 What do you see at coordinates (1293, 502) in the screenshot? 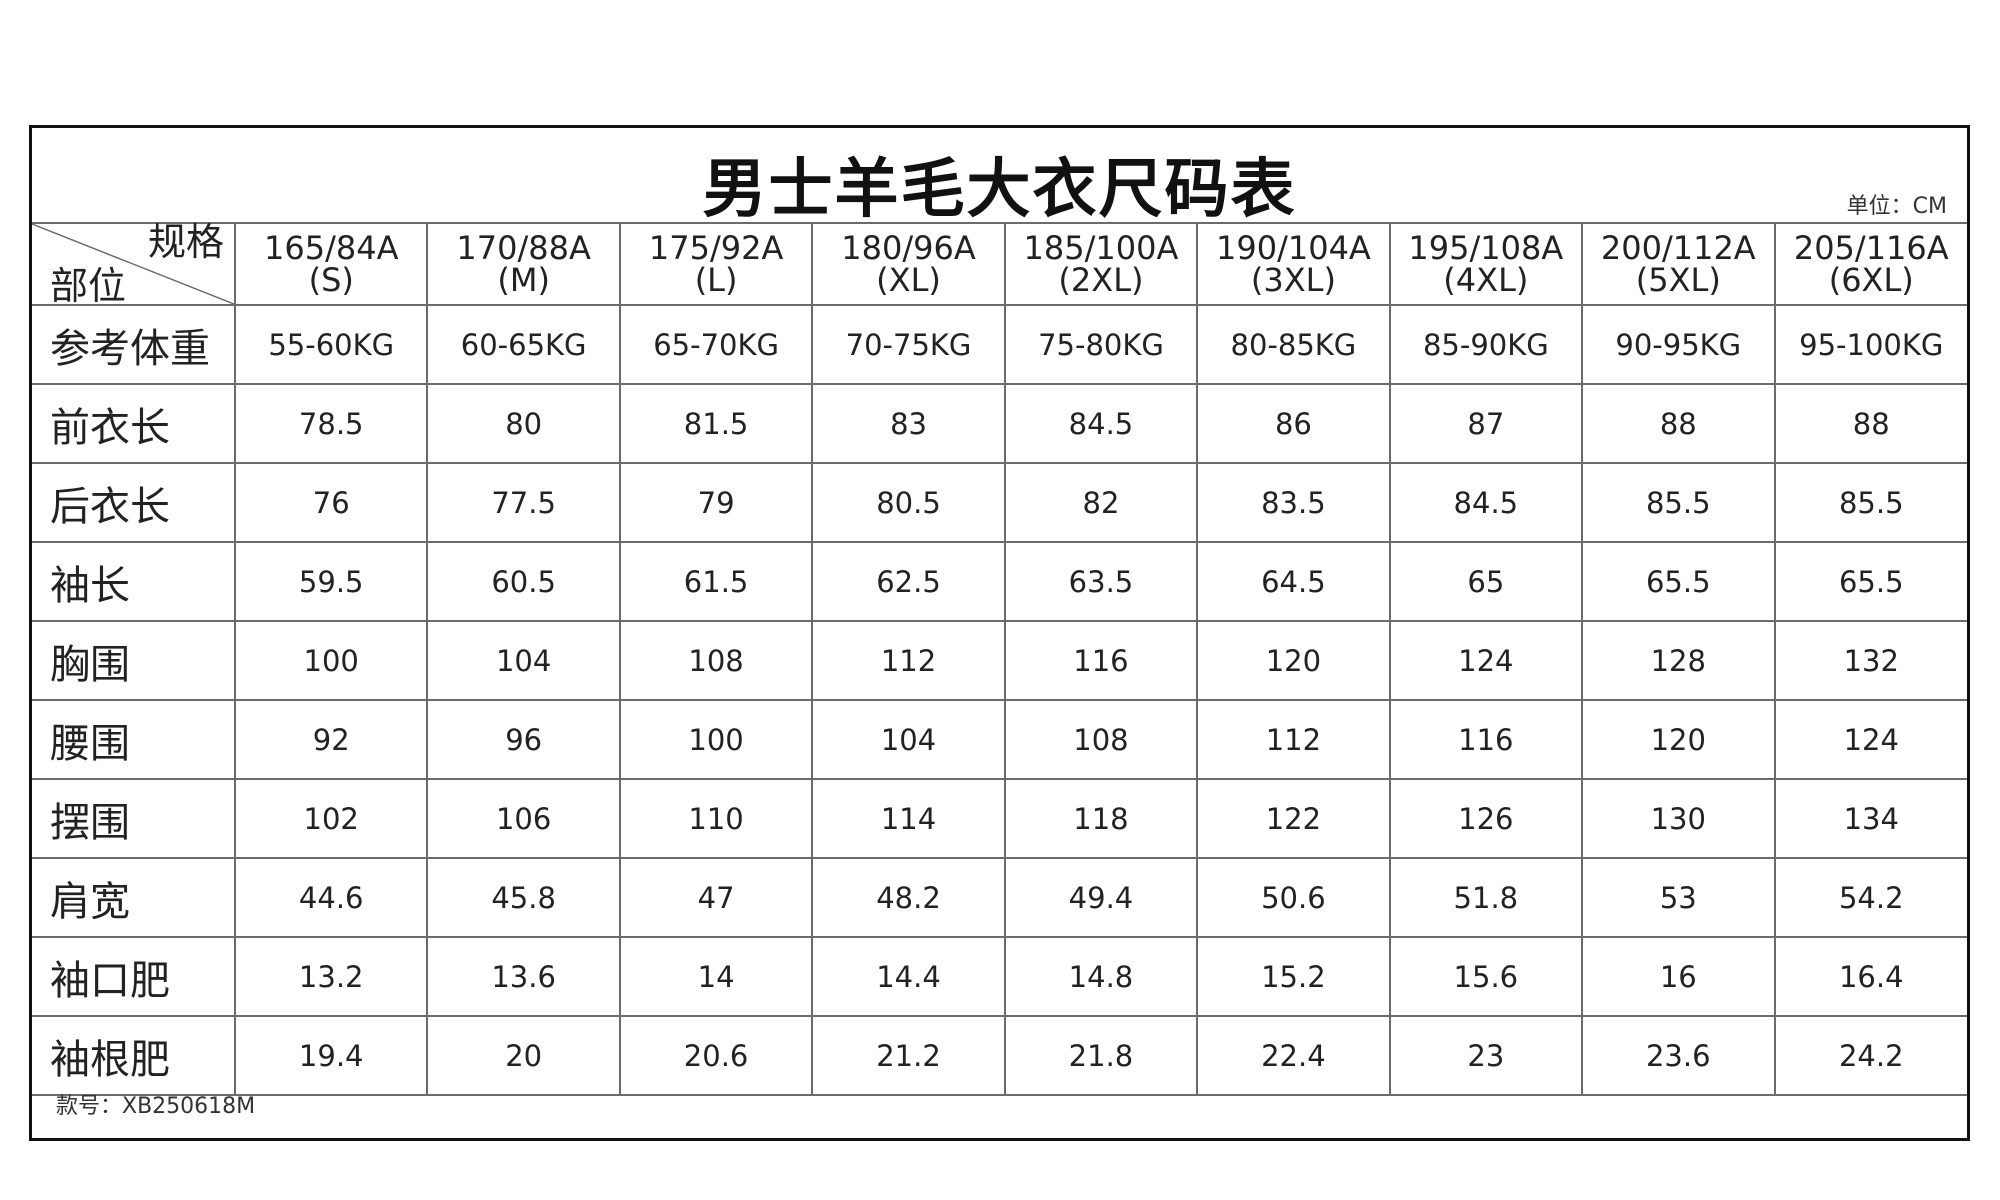
I see `table-cell: 83.5` at bounding box center [1293, 502].